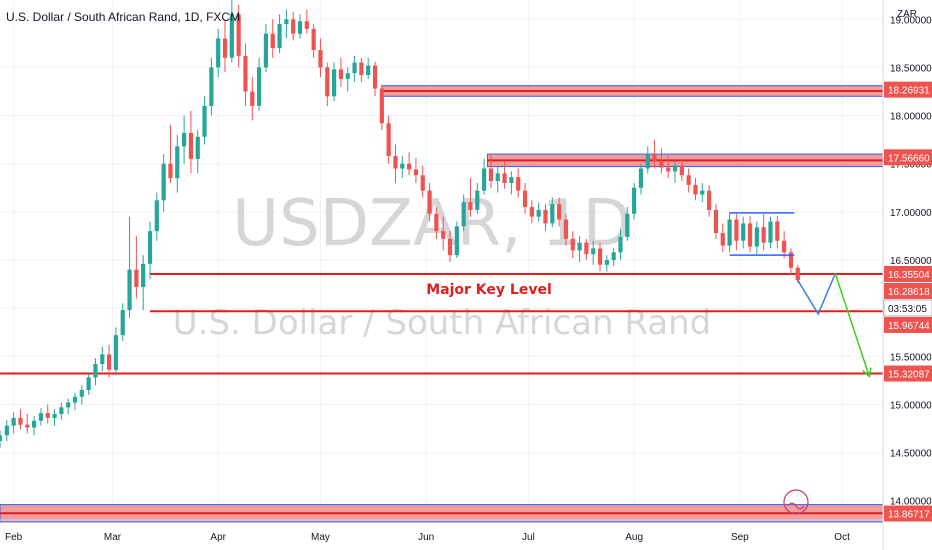 The height and width of the screenshot is (550, 932). I want to click on countdown-label: 03:53:05, so click(907, 309).